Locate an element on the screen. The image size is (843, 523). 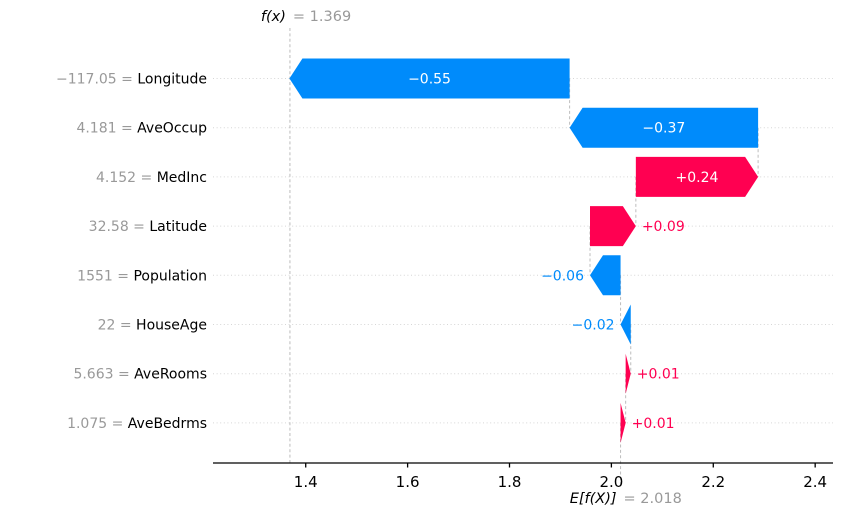
shap-bar-longitude is located at coordinates (429, 78).